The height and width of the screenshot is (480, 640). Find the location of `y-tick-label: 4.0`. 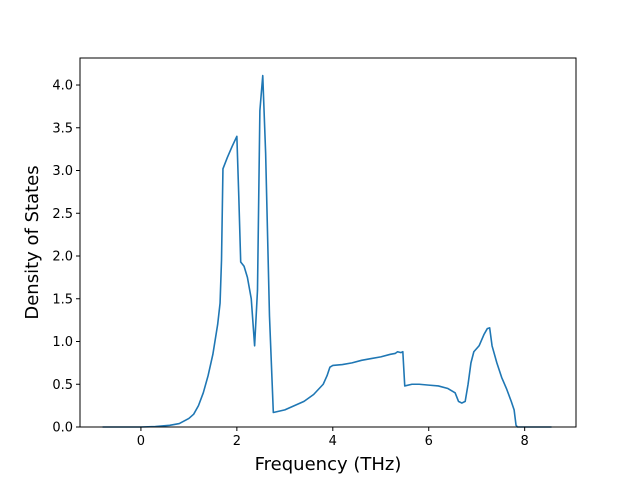

y-tick-label: 4.0 is located at coordinates (62, 86).